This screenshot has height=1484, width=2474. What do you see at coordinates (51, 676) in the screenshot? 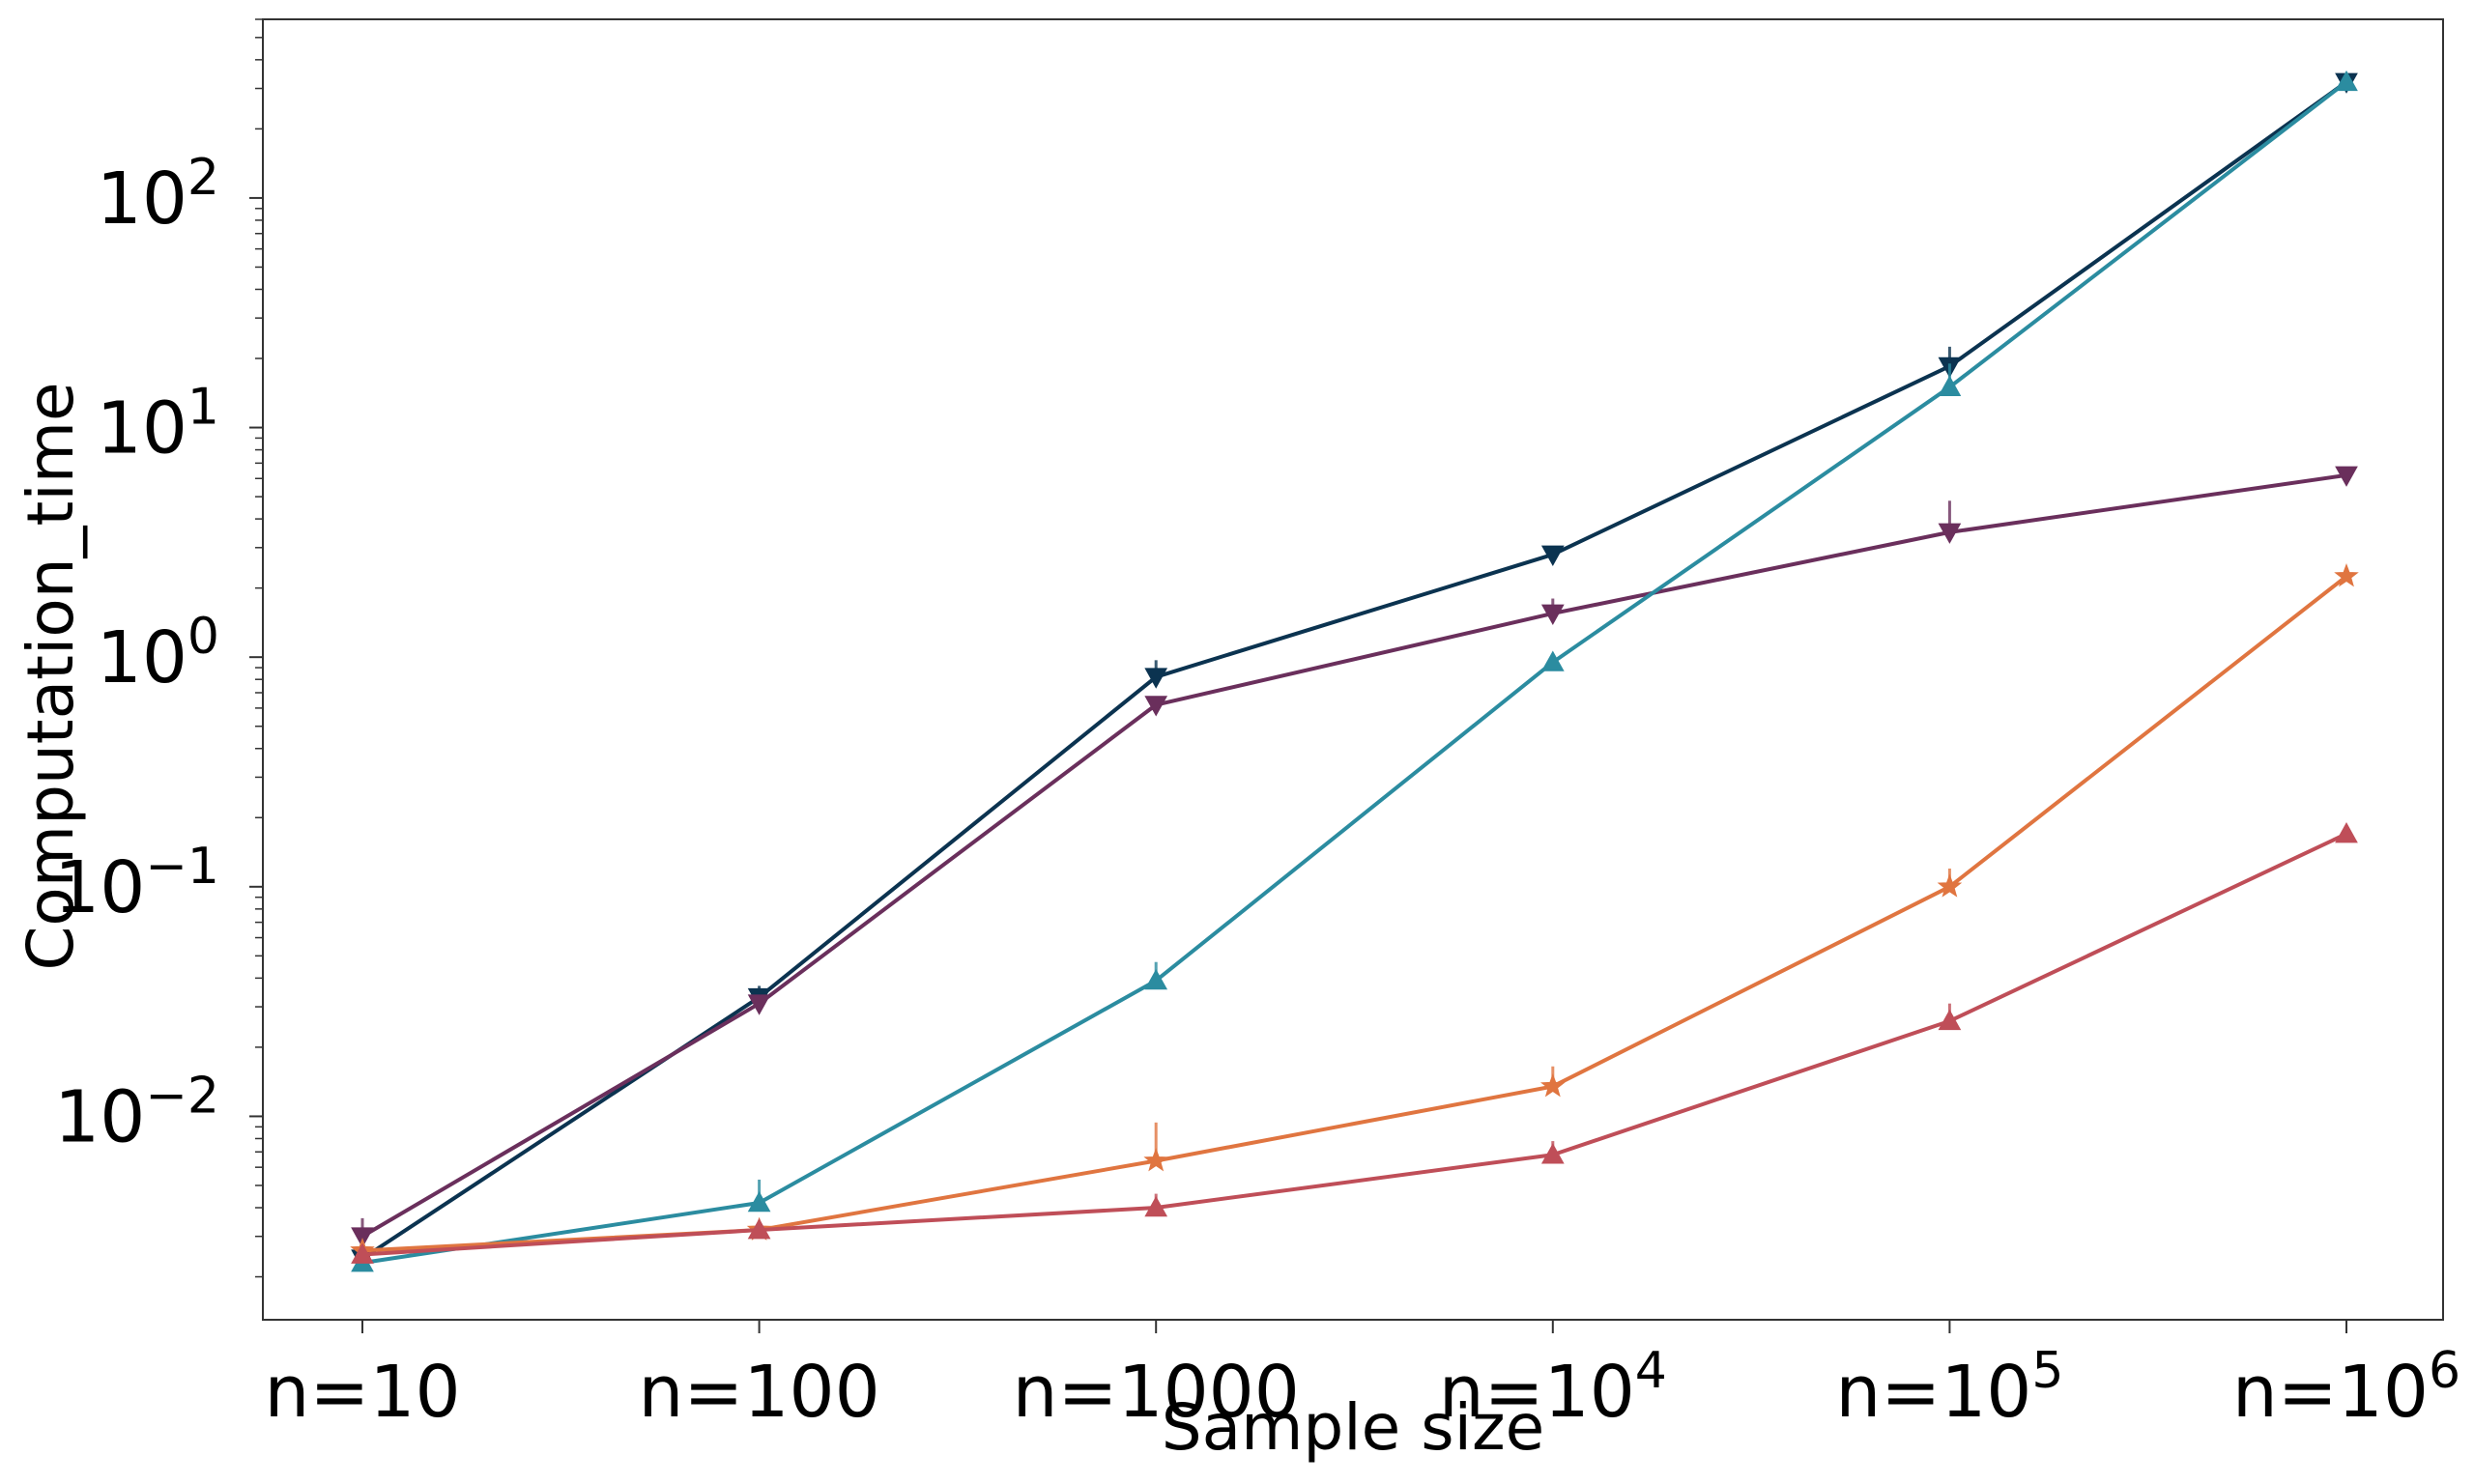
I see `y-axis-label: Computation_time` at bounding box center [51, 676].